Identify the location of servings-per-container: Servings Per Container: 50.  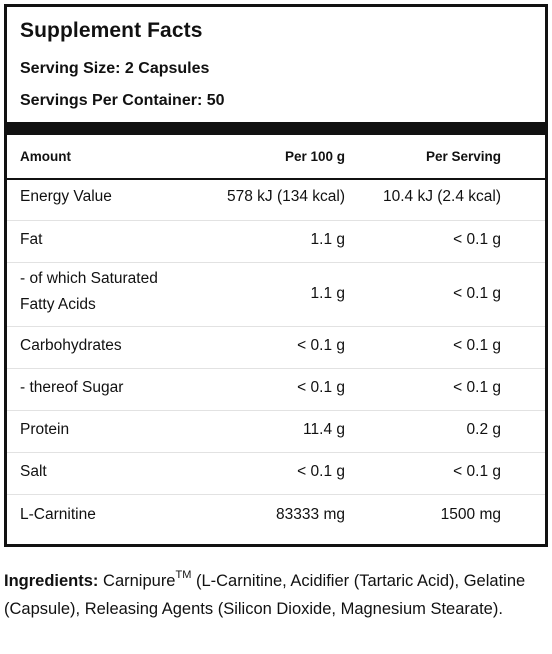
(122, 100).